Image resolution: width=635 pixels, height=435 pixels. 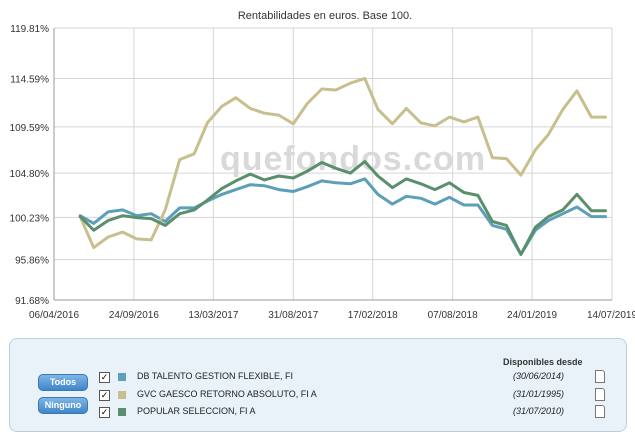 What do you see at coordinates (196, 411) in the screenshot?
I see `series-name: POPULAR SELECCION, FI A` at bounding box center [196, 411].